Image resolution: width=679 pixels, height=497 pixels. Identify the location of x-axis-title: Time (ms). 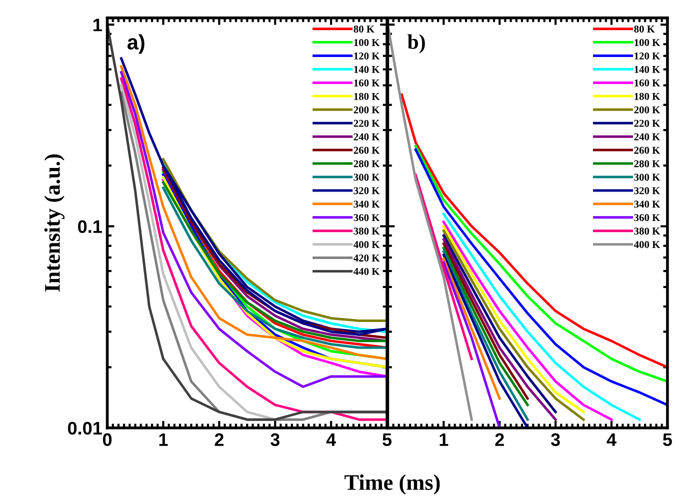
(392, 484).